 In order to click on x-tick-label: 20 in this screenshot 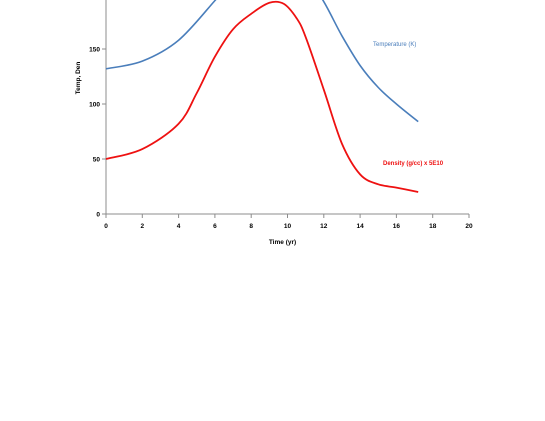, I will do `click(469, 226)`.